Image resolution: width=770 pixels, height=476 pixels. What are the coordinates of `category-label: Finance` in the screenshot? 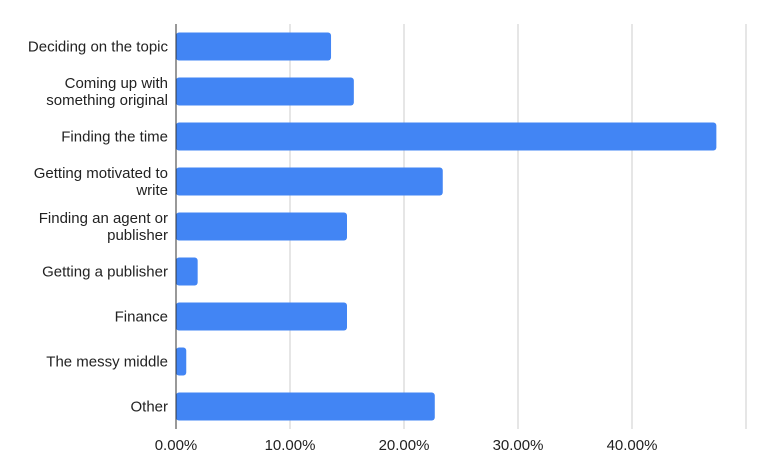 It's located at (141, 317).